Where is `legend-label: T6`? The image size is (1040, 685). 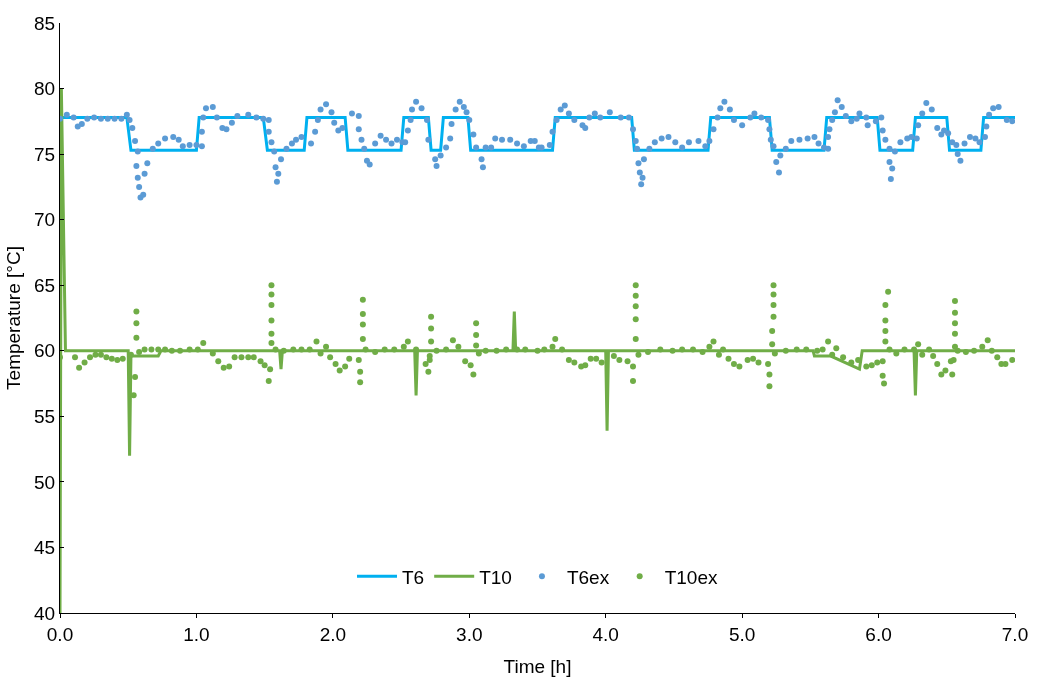
legend-label: T6 is located at coordinates (413, 577).